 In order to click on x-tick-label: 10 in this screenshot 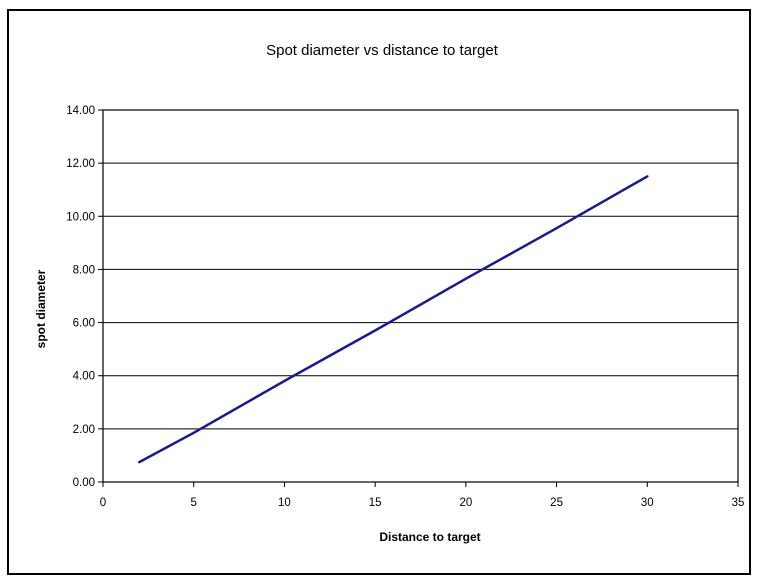, I will do `click(284, 503)`.